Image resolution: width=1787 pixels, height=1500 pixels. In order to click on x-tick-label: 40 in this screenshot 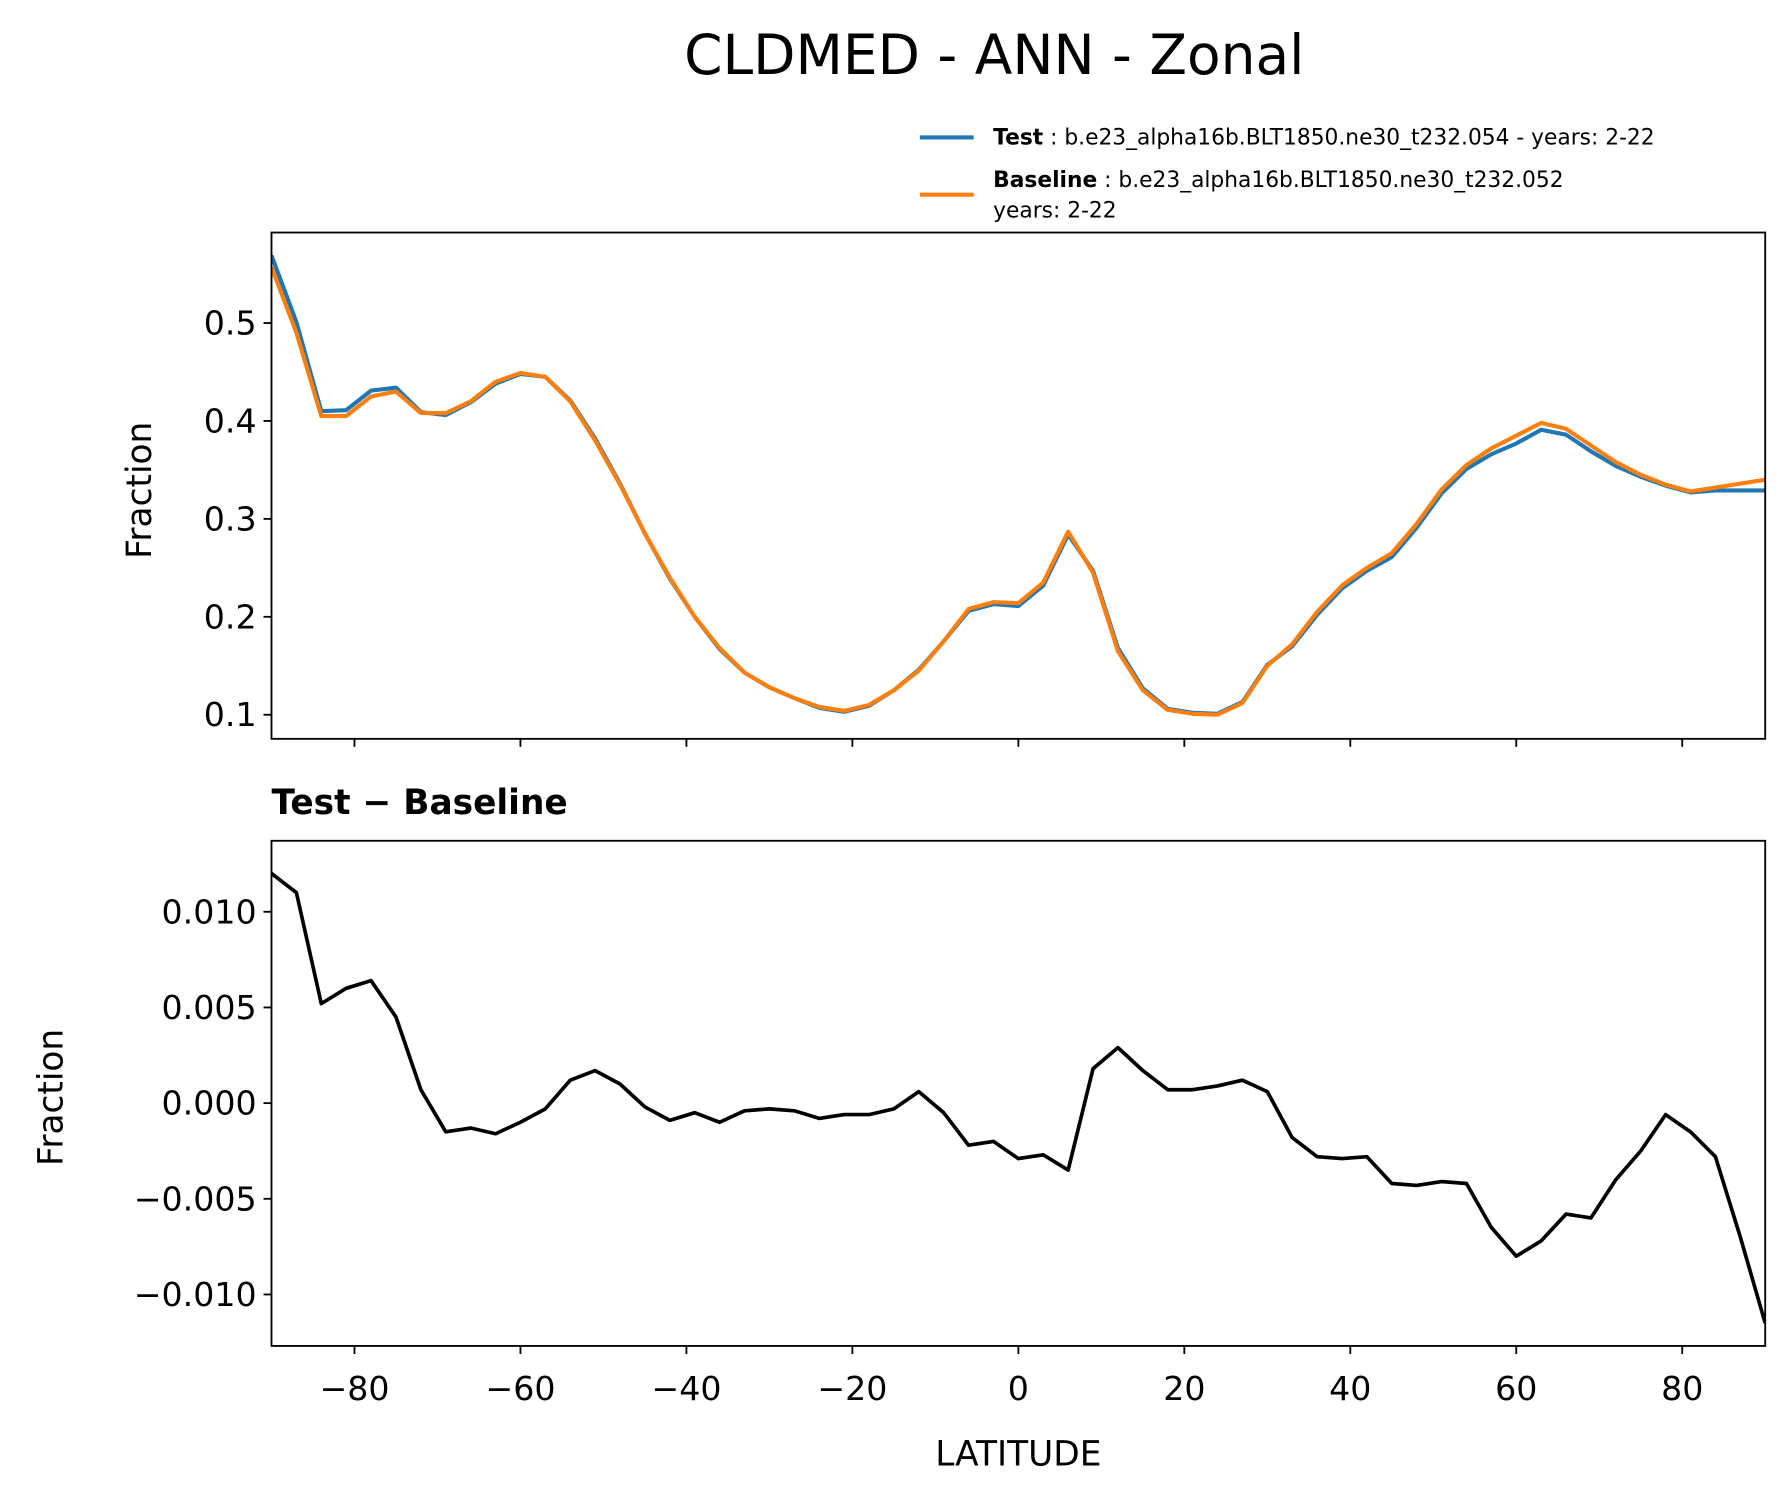, I will do `click(1350, 1388)`.